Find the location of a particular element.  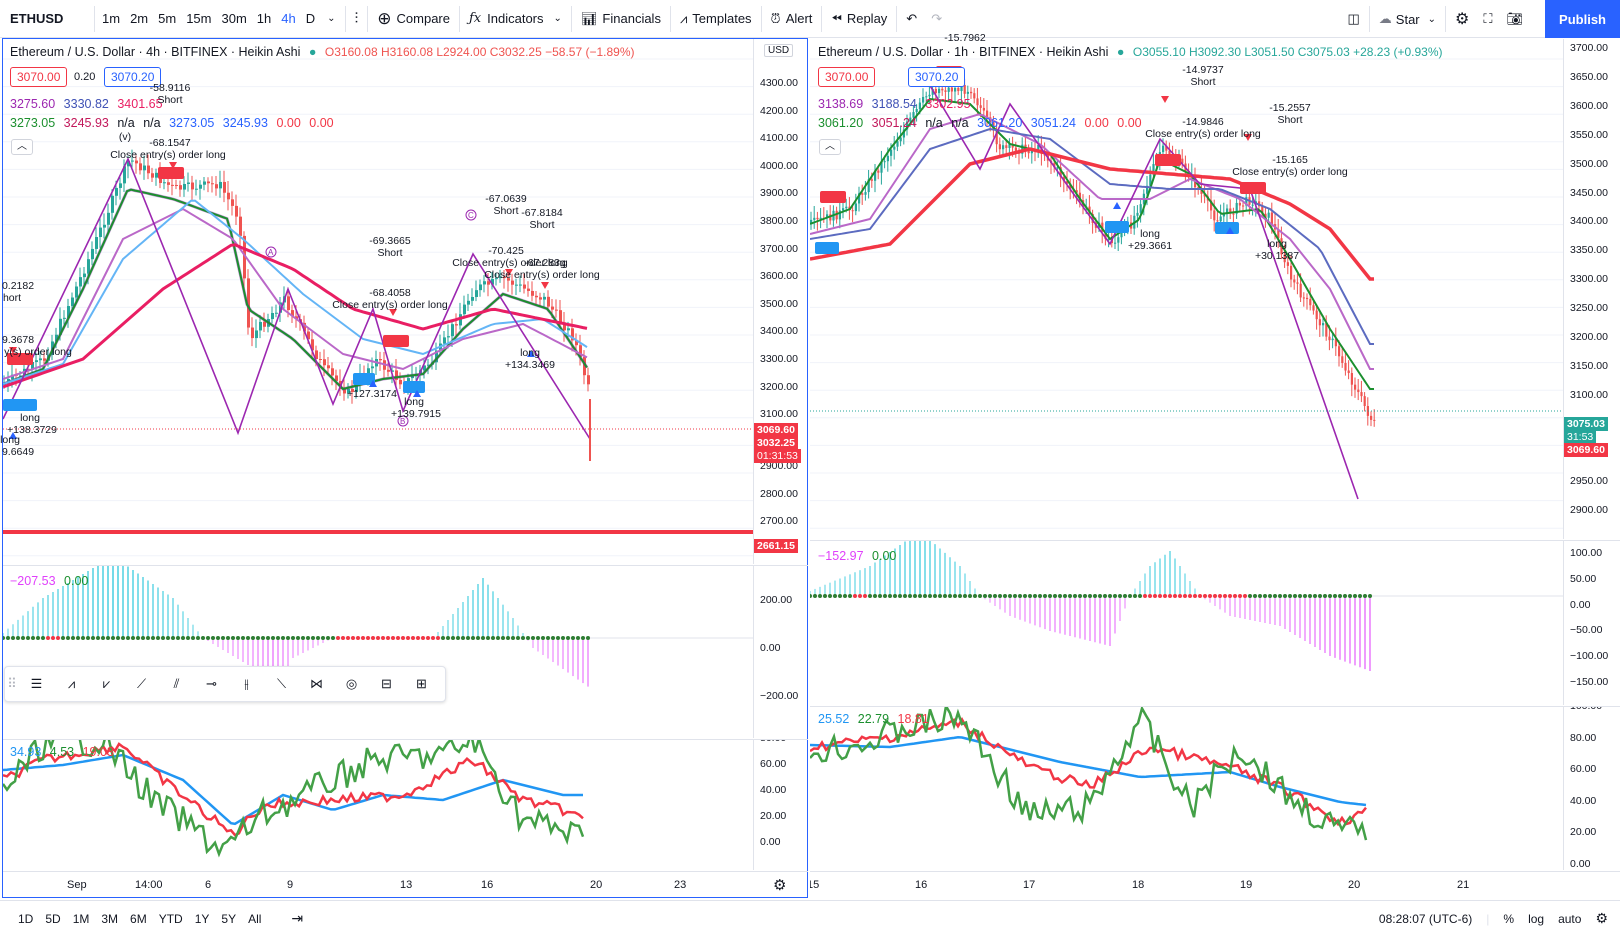

interval-1h: 1h is located at coordinates (264, 18).